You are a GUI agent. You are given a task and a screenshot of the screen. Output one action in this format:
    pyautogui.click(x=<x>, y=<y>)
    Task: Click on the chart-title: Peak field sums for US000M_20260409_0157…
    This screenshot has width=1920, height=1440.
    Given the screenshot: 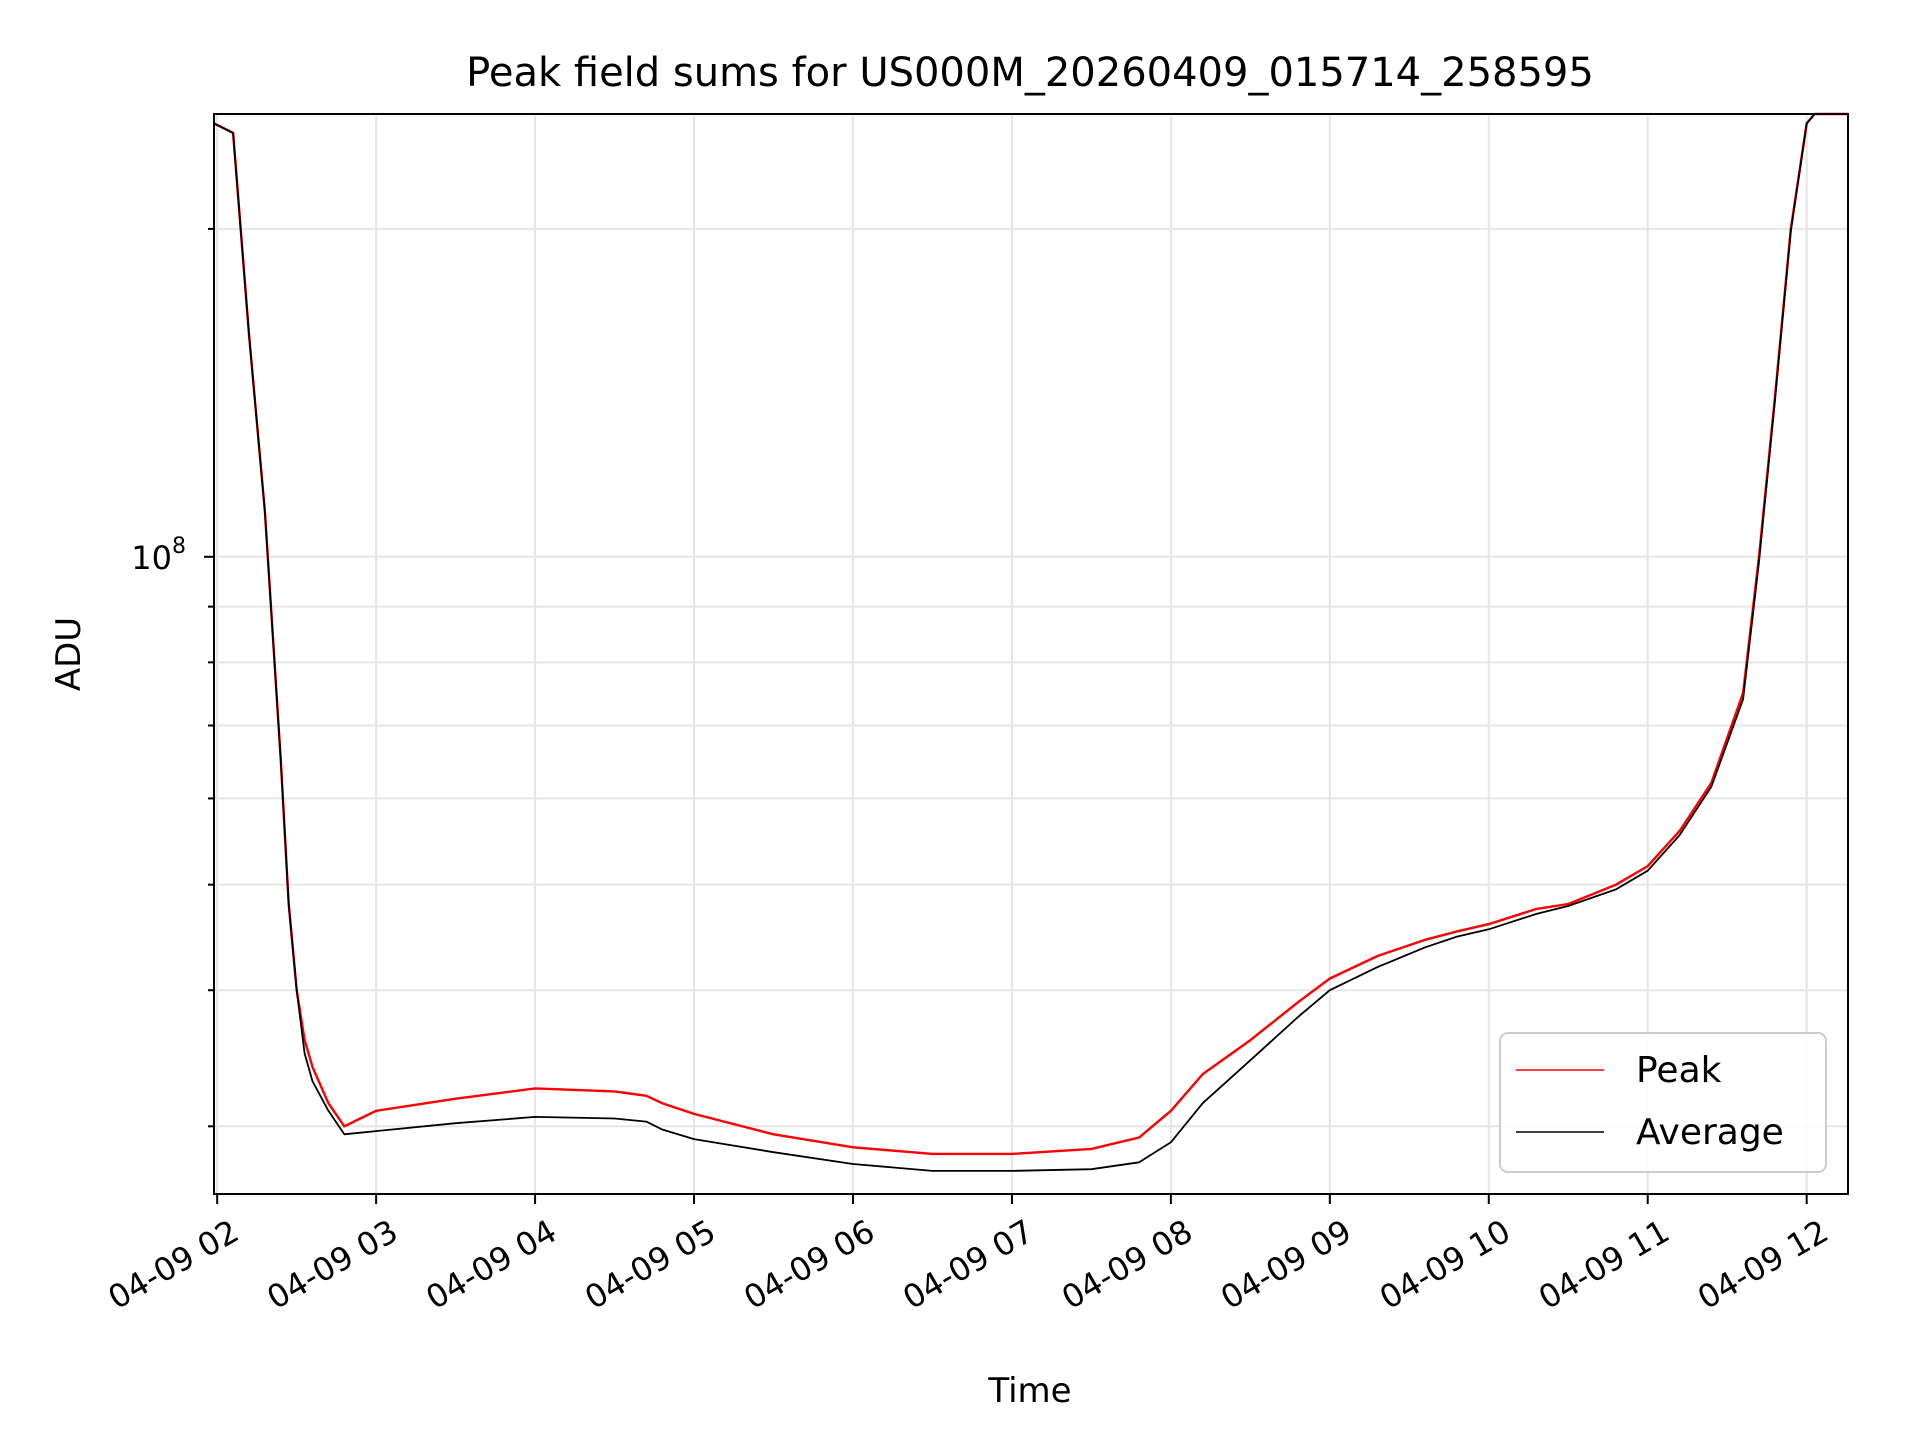 What is the action you would take?
    pyautogui.click(x=1030, y=73)
    